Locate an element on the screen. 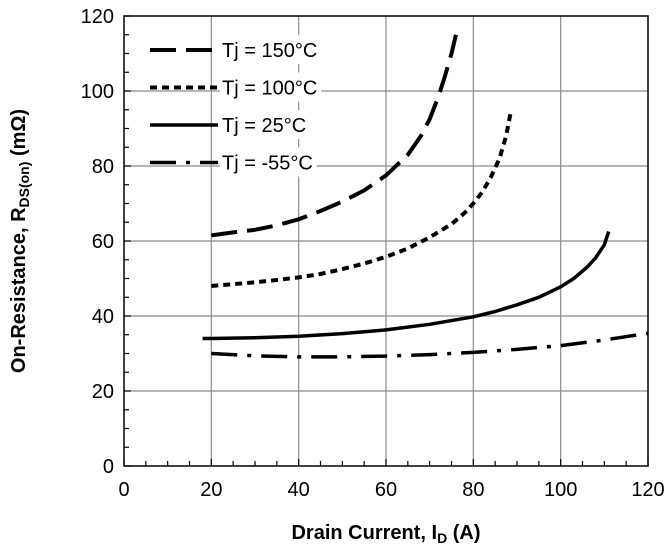 This screenshot has width=671, height=547. legend-item-1: Tj = 100°C is located at coordinates (236, 87).